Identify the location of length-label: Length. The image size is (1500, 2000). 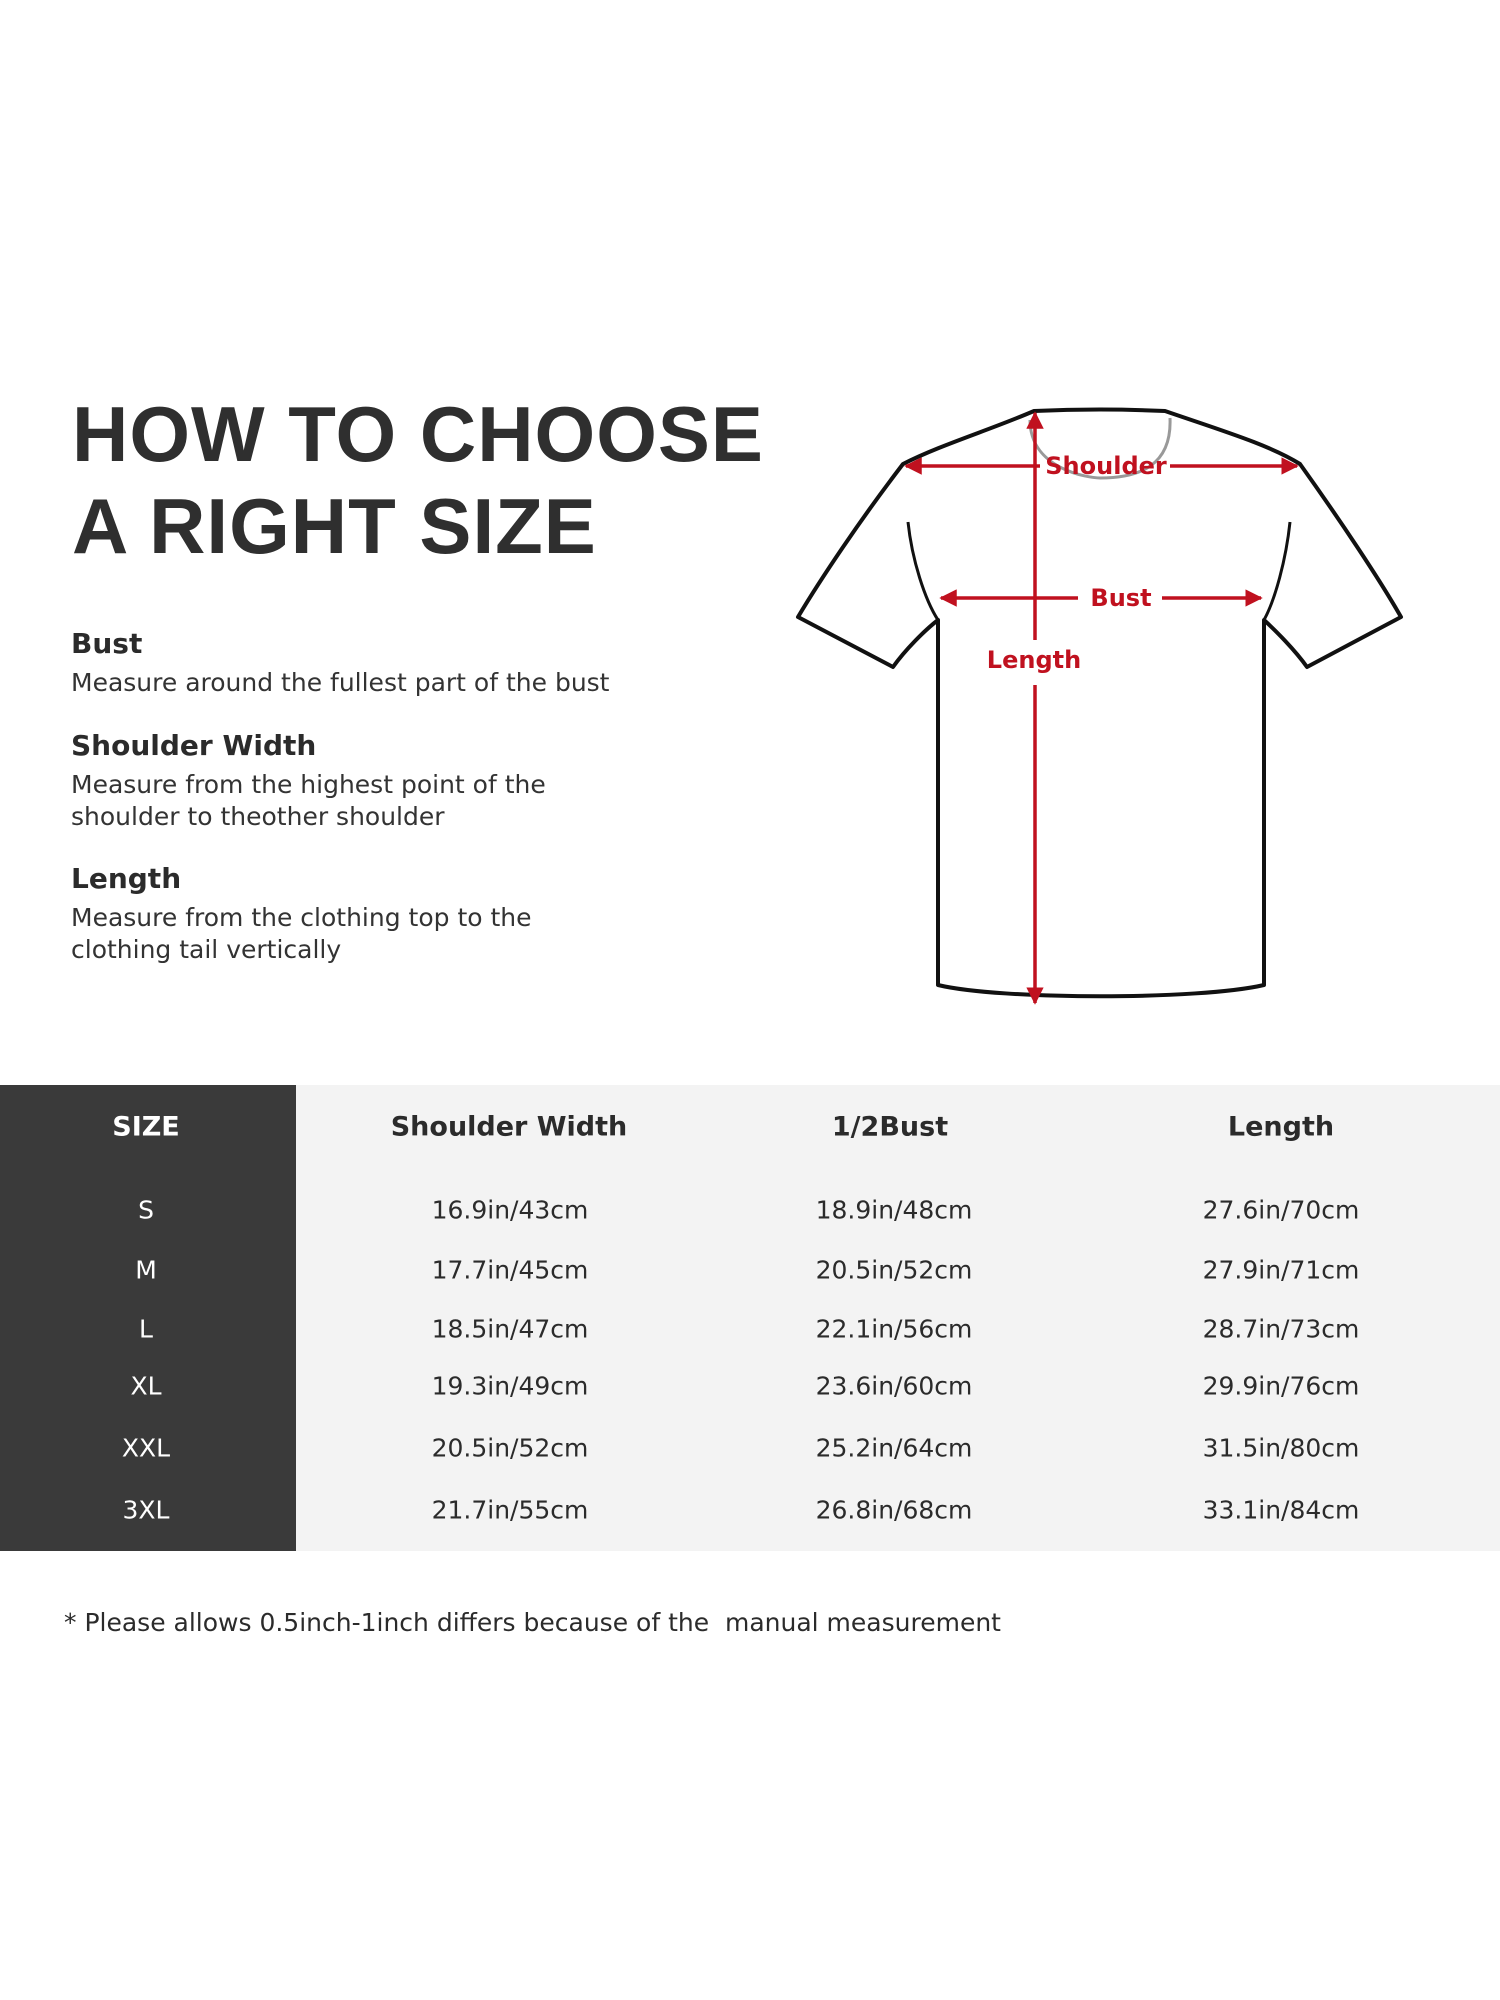
(1034, 660).